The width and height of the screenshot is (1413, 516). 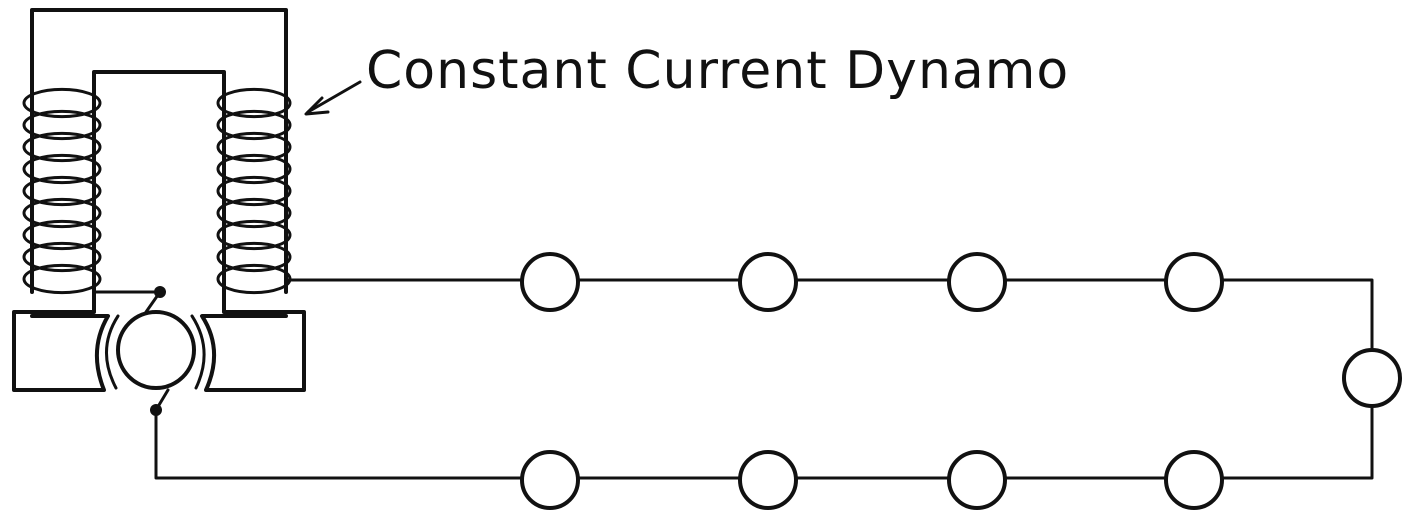 I want to click on magnet-yoke-inner, so click(x=159, y=182).